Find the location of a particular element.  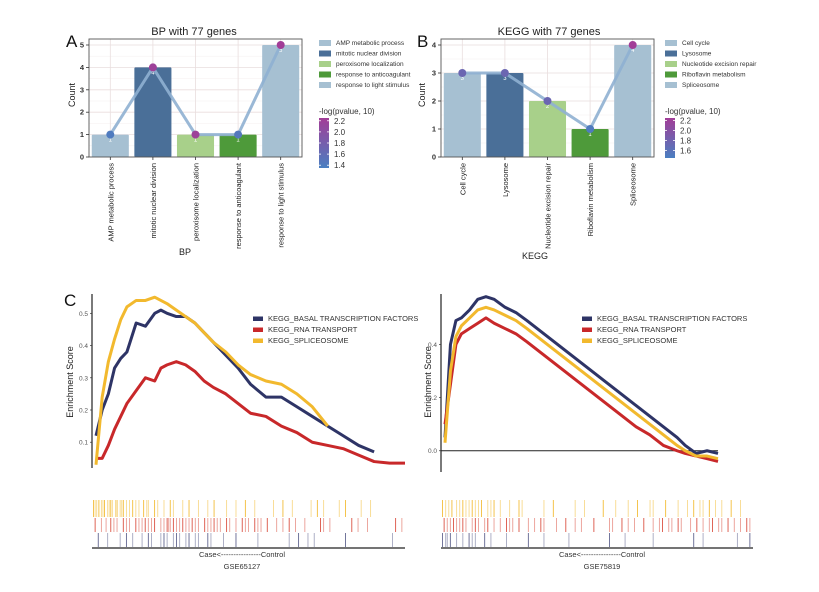

gsea1-x-axis-label: Case<----------------Control is located at coordinates (242, 554).